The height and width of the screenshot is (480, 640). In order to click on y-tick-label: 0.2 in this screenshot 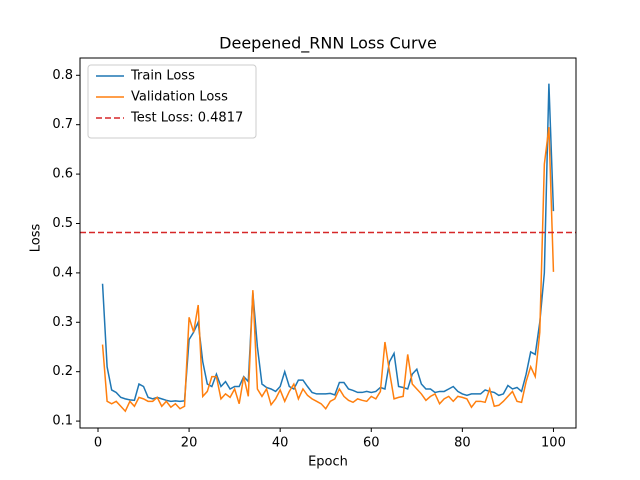, I will do `click(62, 371)`.